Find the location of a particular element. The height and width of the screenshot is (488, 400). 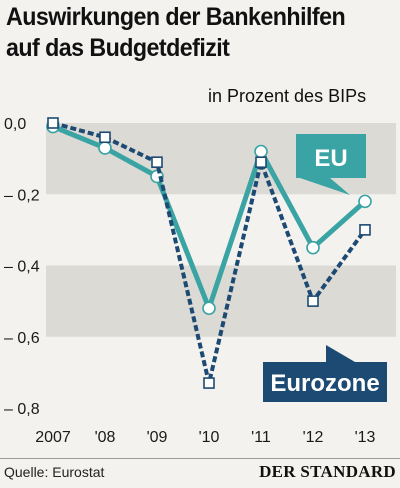

y-tick-label: – 0,8 is located at coordinates (22, 409).